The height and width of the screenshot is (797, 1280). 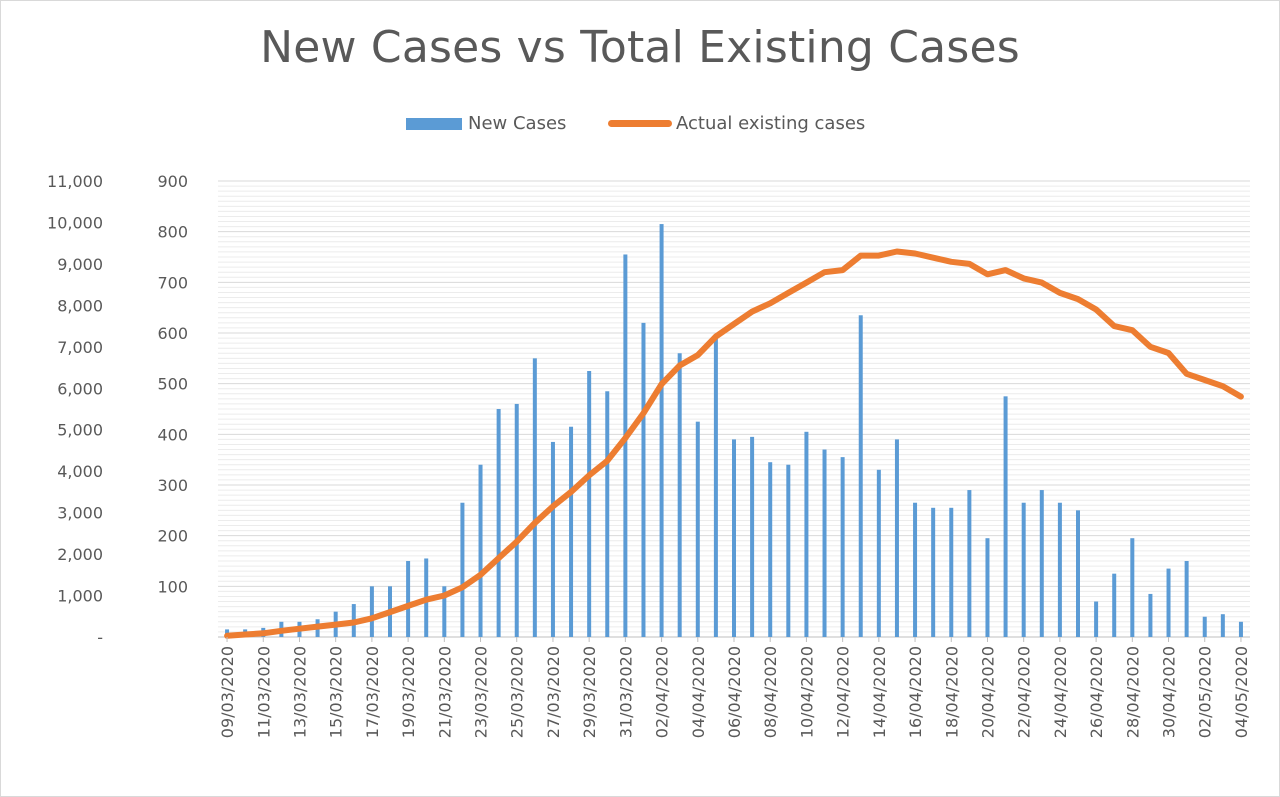 I want to click on y-axis-right: 100 200 300 400 500 600 700 800 900, so click(x=172, y=384).